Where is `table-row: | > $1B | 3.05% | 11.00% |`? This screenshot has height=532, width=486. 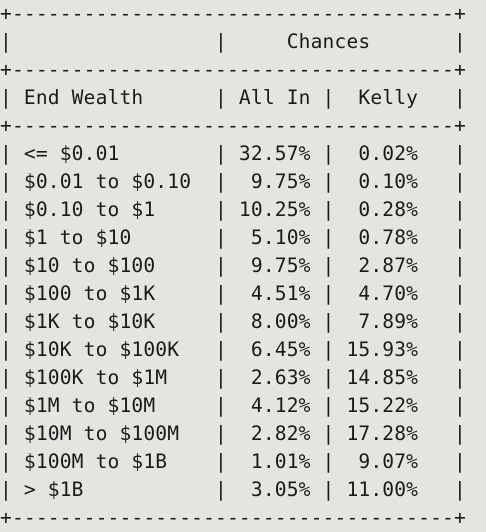 table-row: | > $1B | 3.05% | 11.00% | is located at coordinates (233, 489).